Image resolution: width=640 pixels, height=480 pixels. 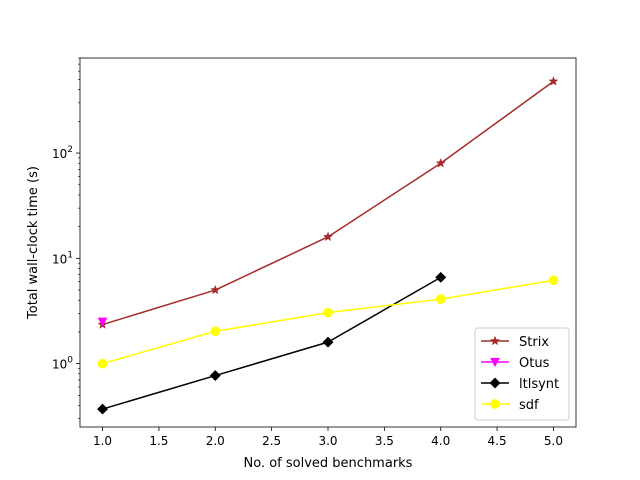 I want to click on legend-label: sdf, so click(x=529, y=405).